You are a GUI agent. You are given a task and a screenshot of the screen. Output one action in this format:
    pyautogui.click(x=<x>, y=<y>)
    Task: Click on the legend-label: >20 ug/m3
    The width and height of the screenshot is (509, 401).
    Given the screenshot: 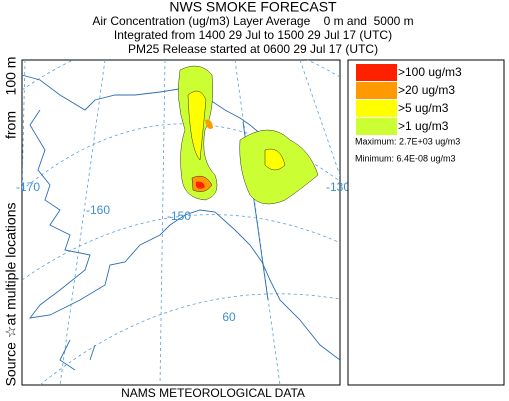 What is the action you would take?
    pyautogui.click(x=426, y=90)
    